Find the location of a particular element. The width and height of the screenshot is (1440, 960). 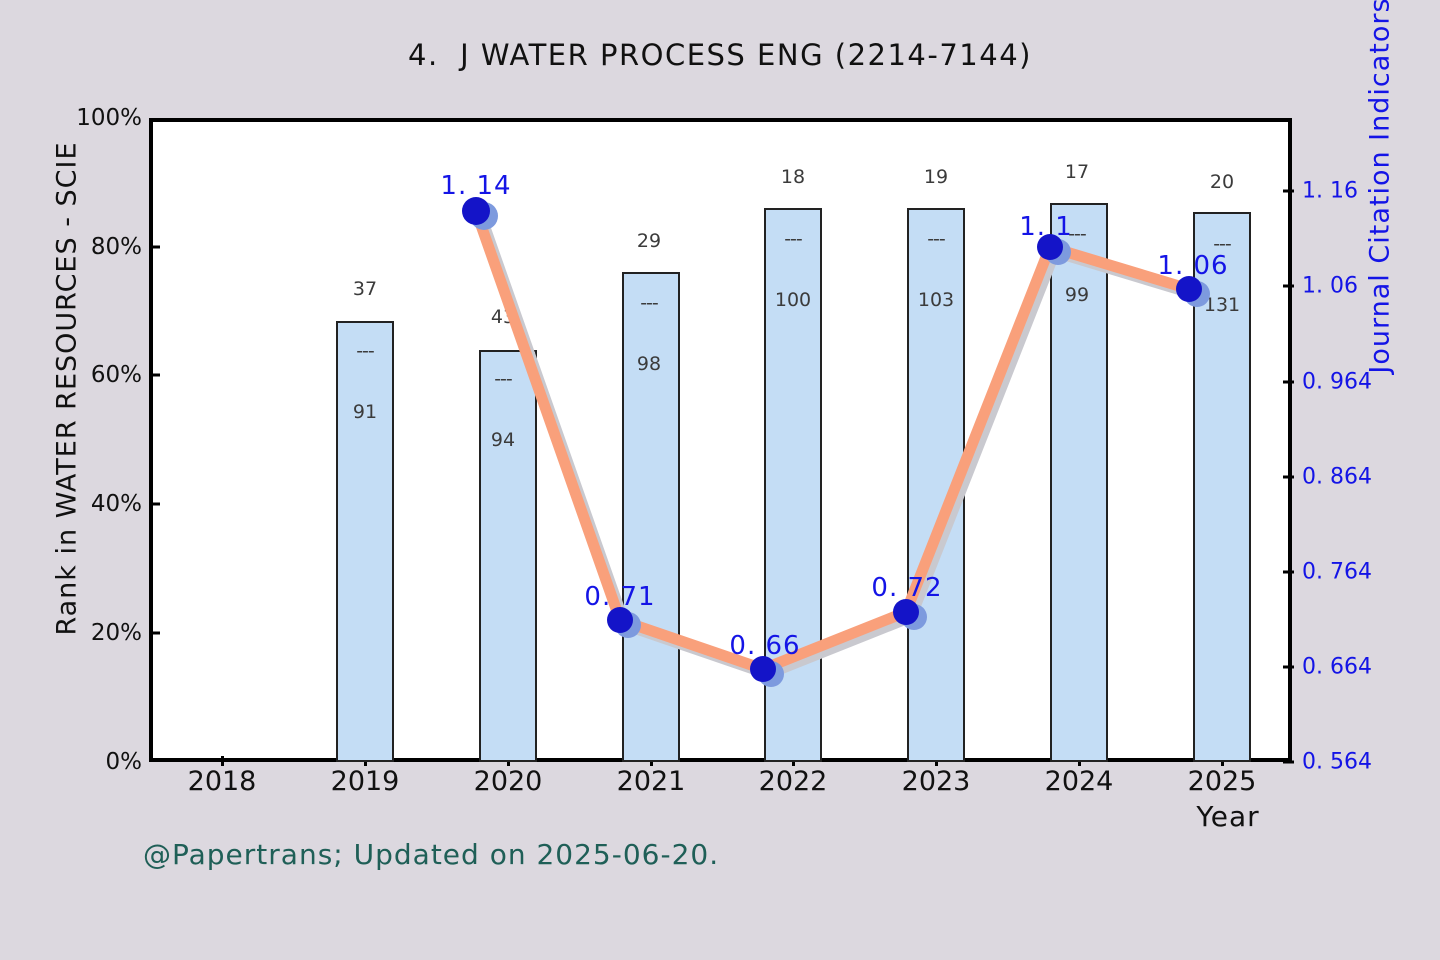

rank-denominator-2024: 99 is located at coordinates (1077, 295).